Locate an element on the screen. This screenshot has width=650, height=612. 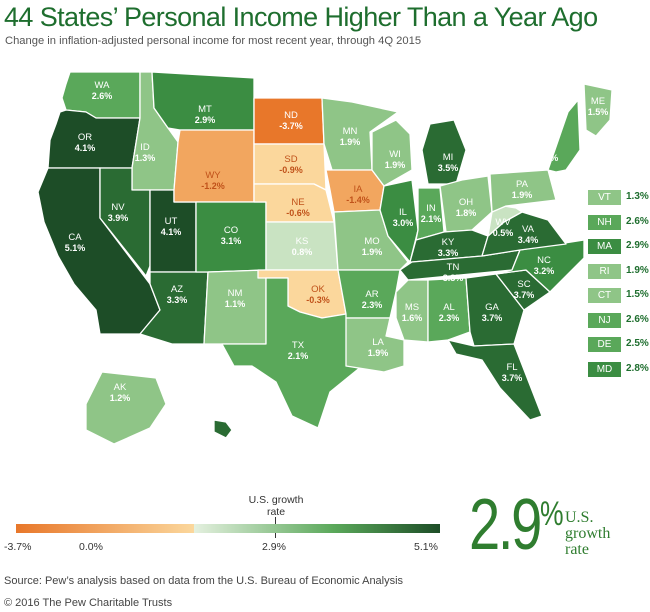
state-code-sd: SD is located at coordinates (290, 159).